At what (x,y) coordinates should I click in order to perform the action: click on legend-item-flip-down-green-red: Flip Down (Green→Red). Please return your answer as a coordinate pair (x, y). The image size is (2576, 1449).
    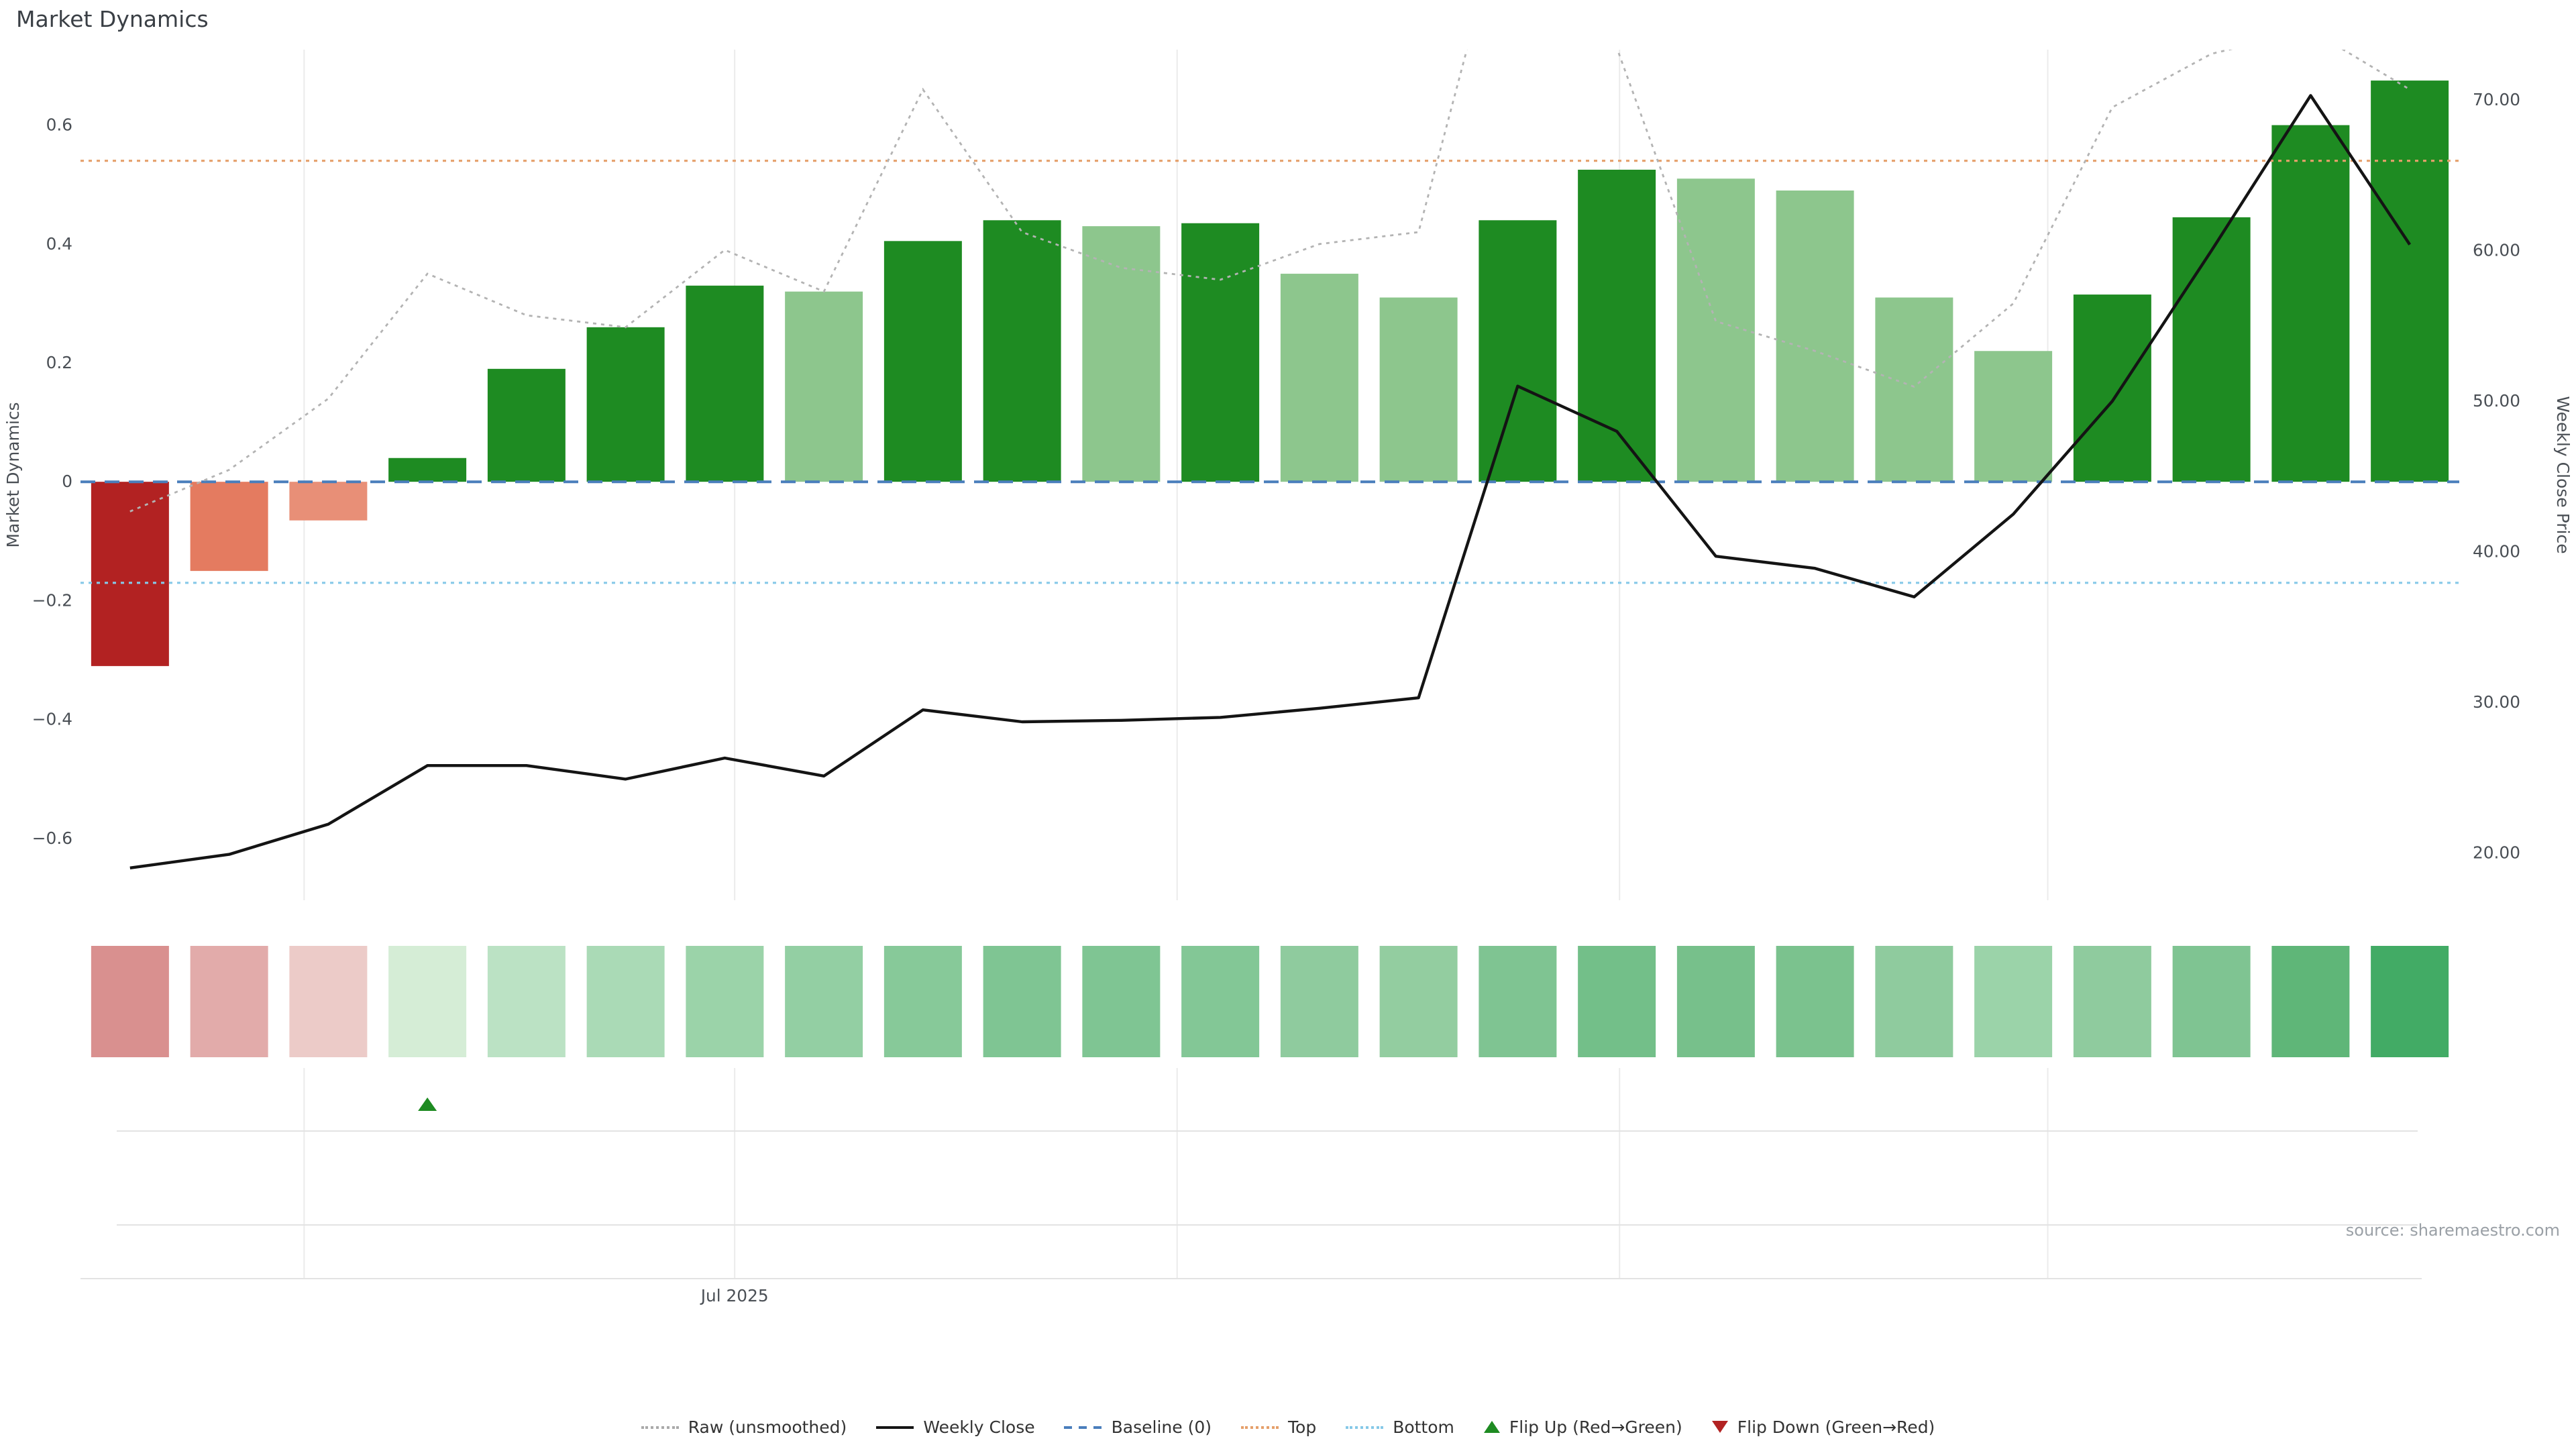
    Looking at the image, I should click on (1823, 1427).